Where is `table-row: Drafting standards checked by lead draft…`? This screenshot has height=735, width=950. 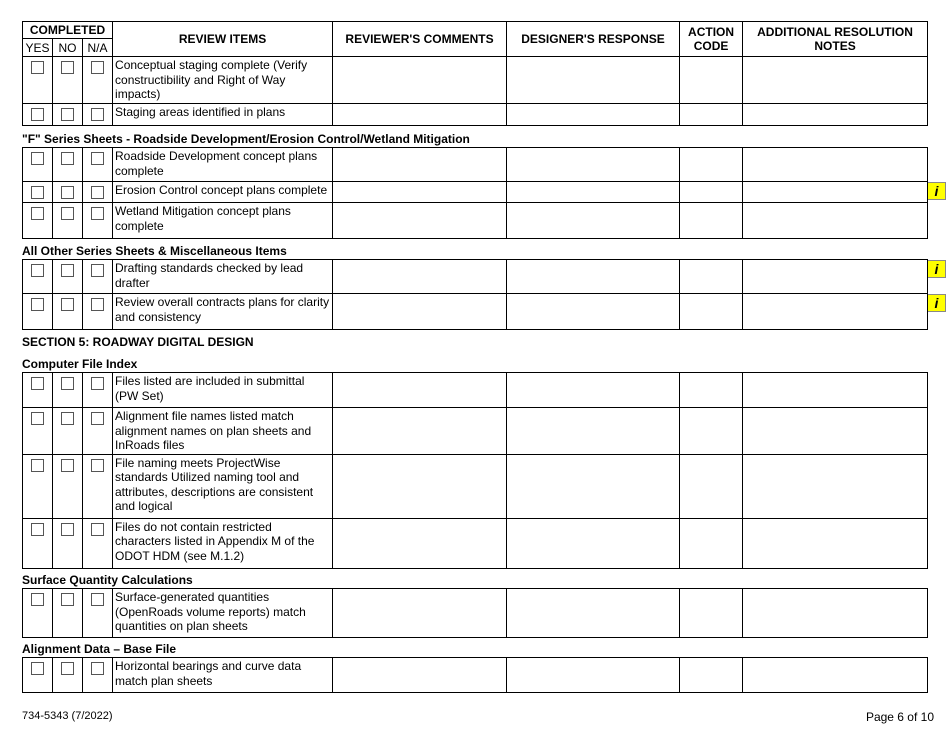
table-row: Drafting standards checked by lead draft… is located at coordinates (475, 276).